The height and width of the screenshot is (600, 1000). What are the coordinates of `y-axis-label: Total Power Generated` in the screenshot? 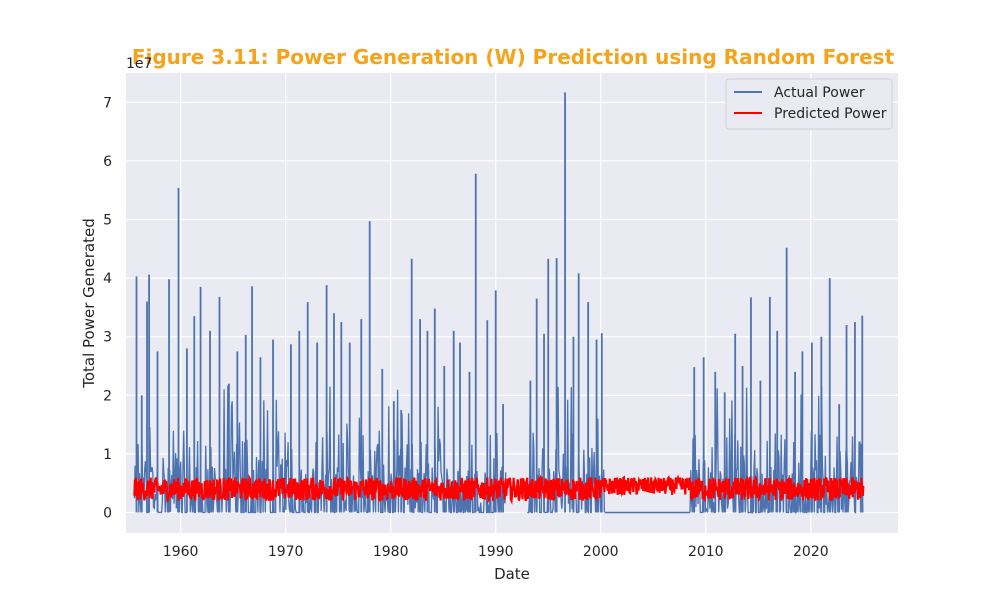 It's located at (89, 303).